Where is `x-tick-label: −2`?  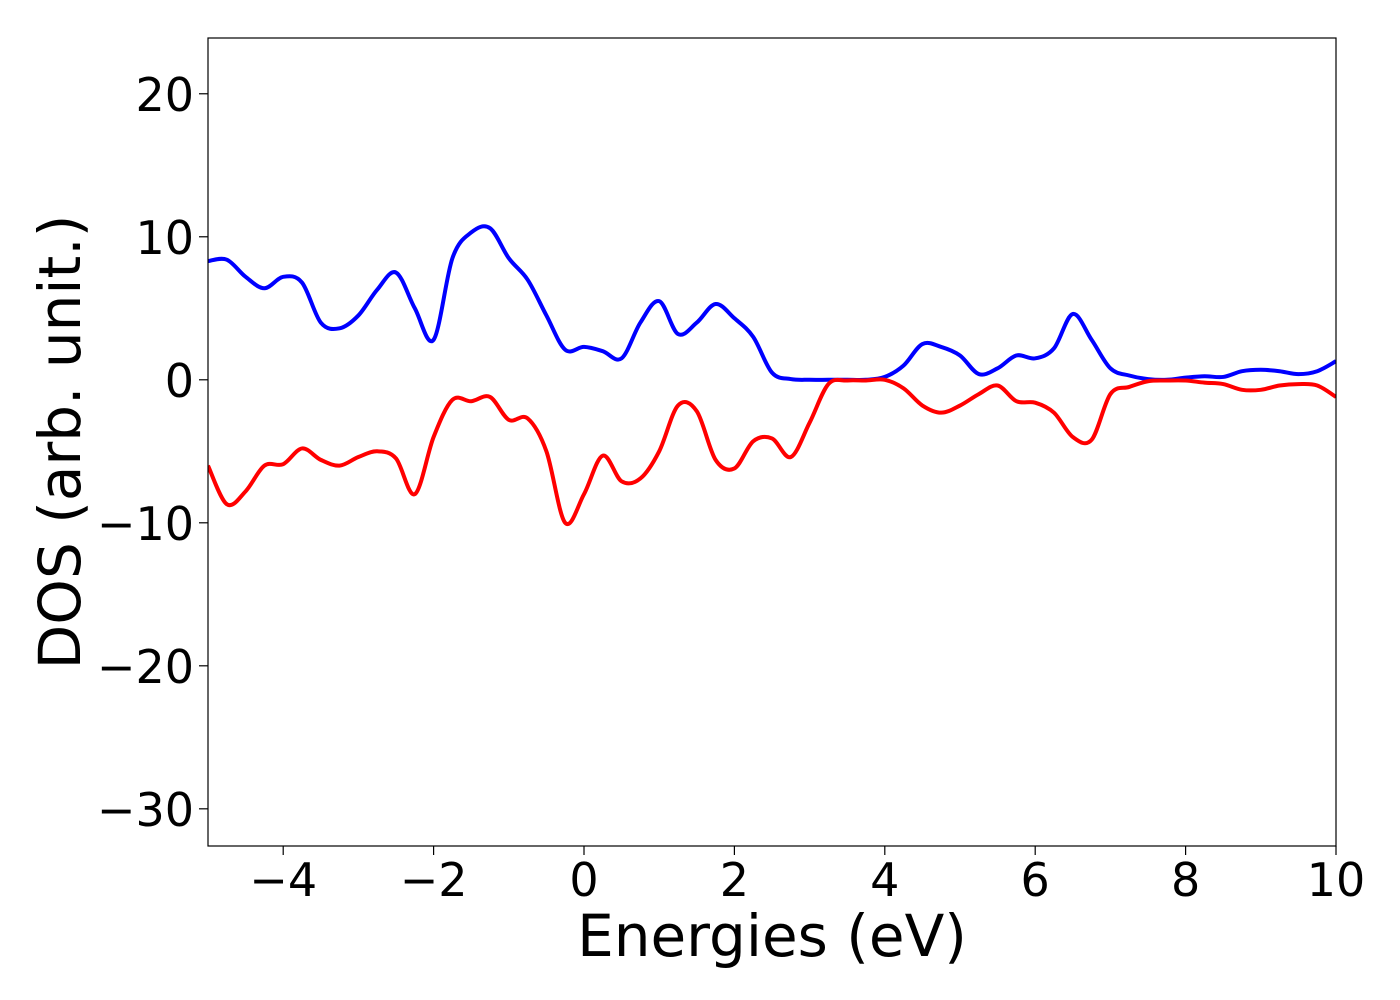
x-tick-label: −2 is located at coordinates (434, 880).